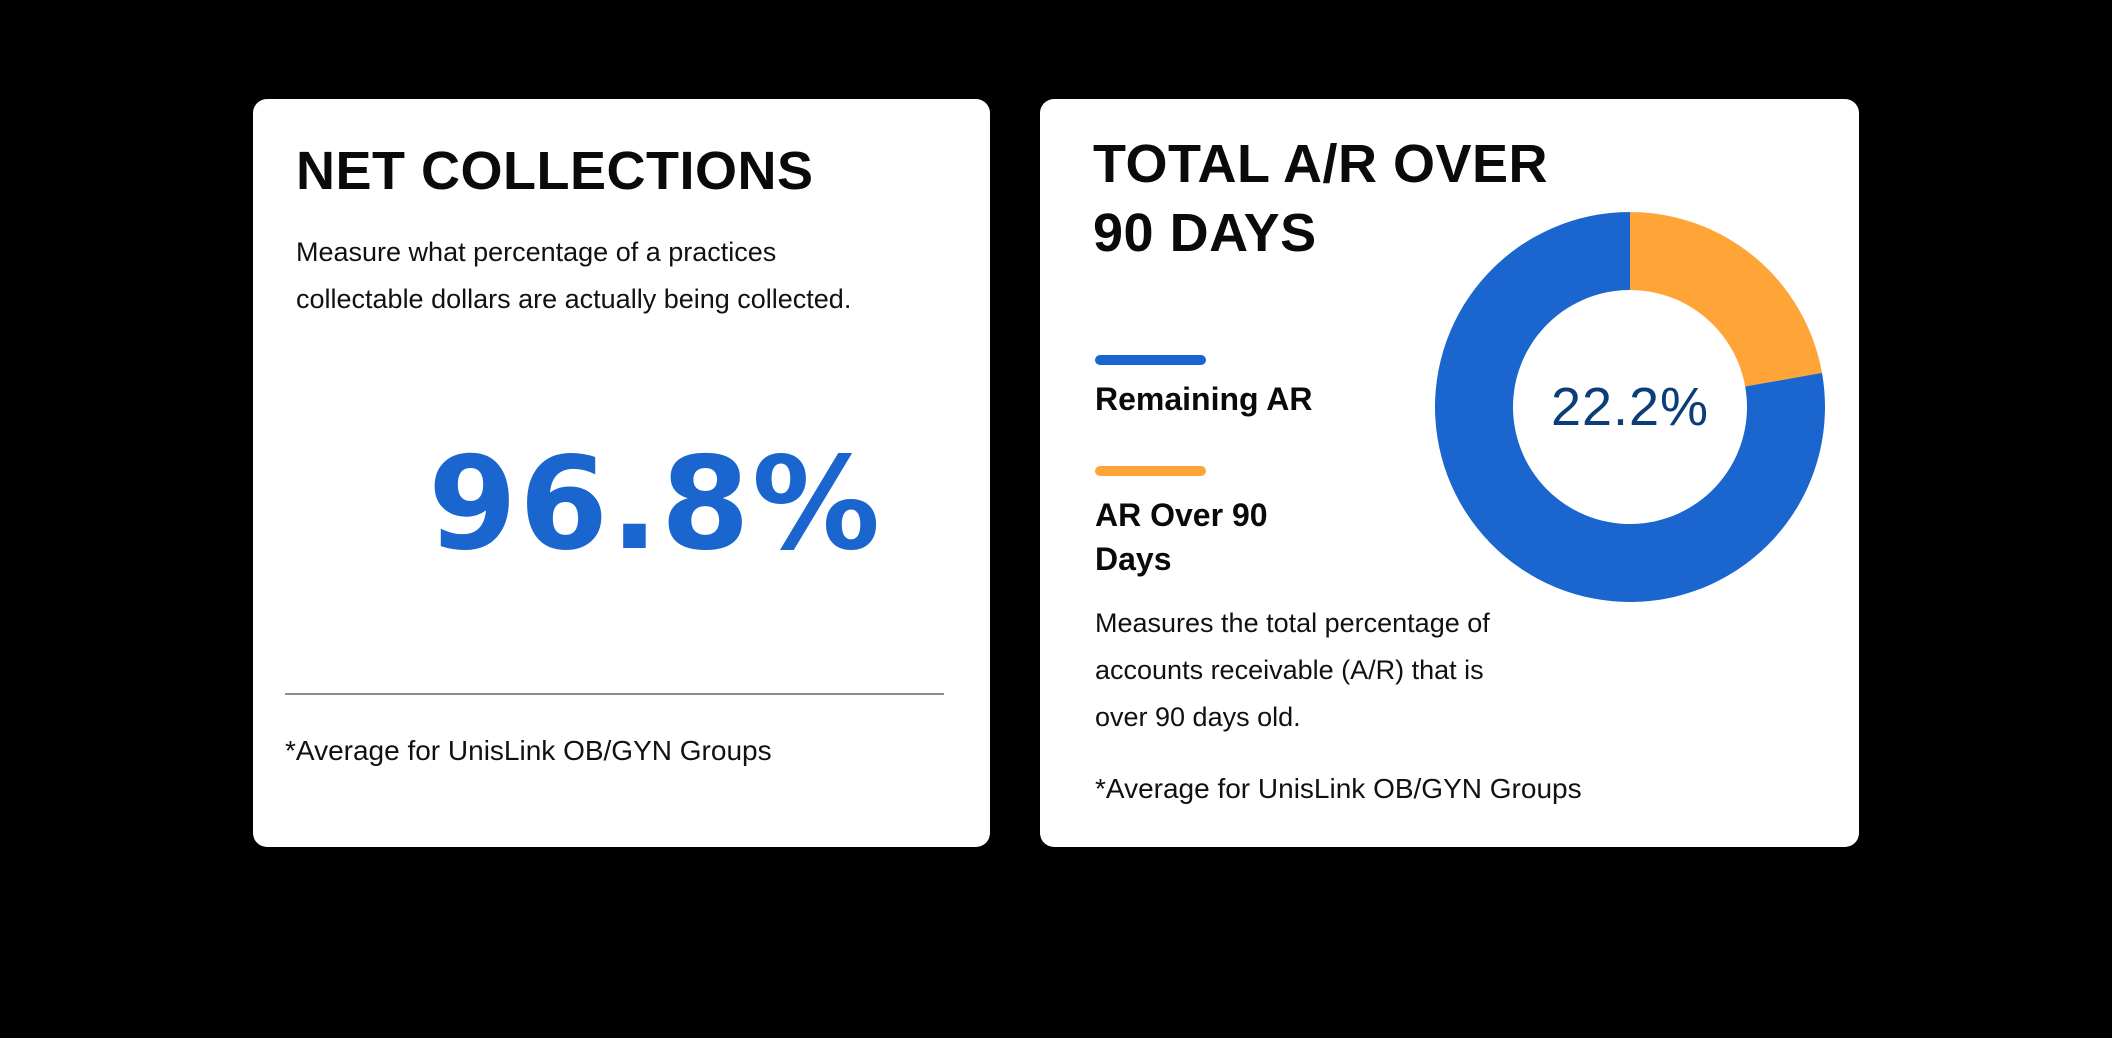  What do you see at coordinates (528, 750) in the screenshot?
I see `net-collections-footnote: *Average for UnisLink OB/GYN Groups` at bounding box center [528, 750].